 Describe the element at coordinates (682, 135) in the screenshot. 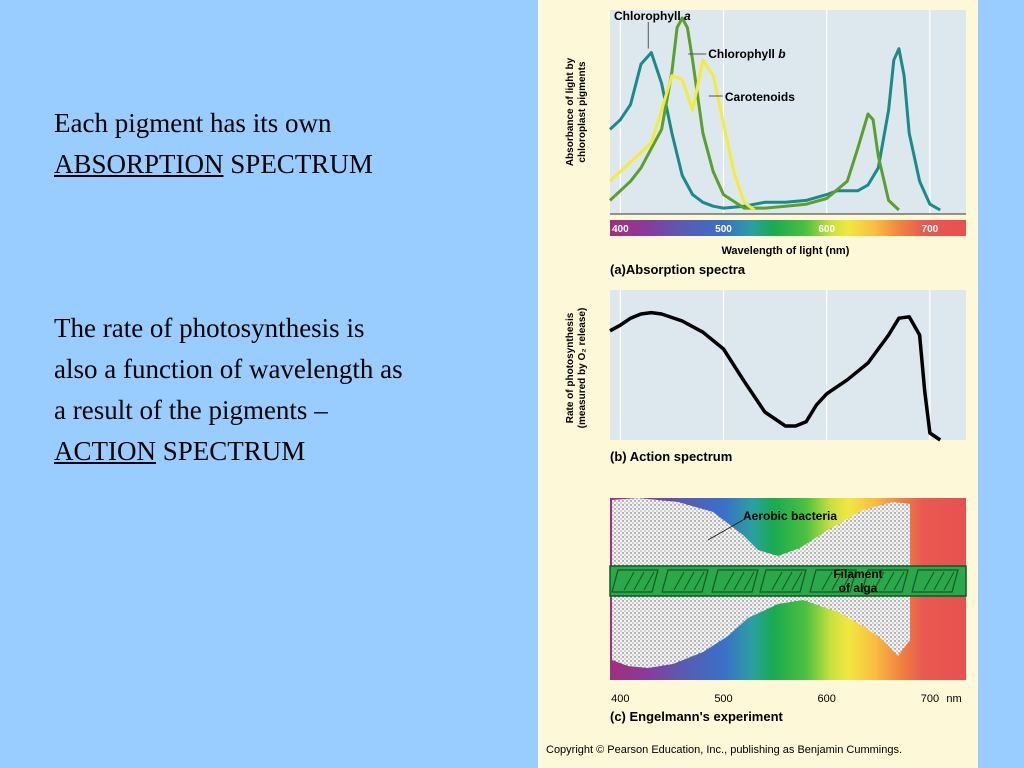

I see `carotenoids-line` at that location.